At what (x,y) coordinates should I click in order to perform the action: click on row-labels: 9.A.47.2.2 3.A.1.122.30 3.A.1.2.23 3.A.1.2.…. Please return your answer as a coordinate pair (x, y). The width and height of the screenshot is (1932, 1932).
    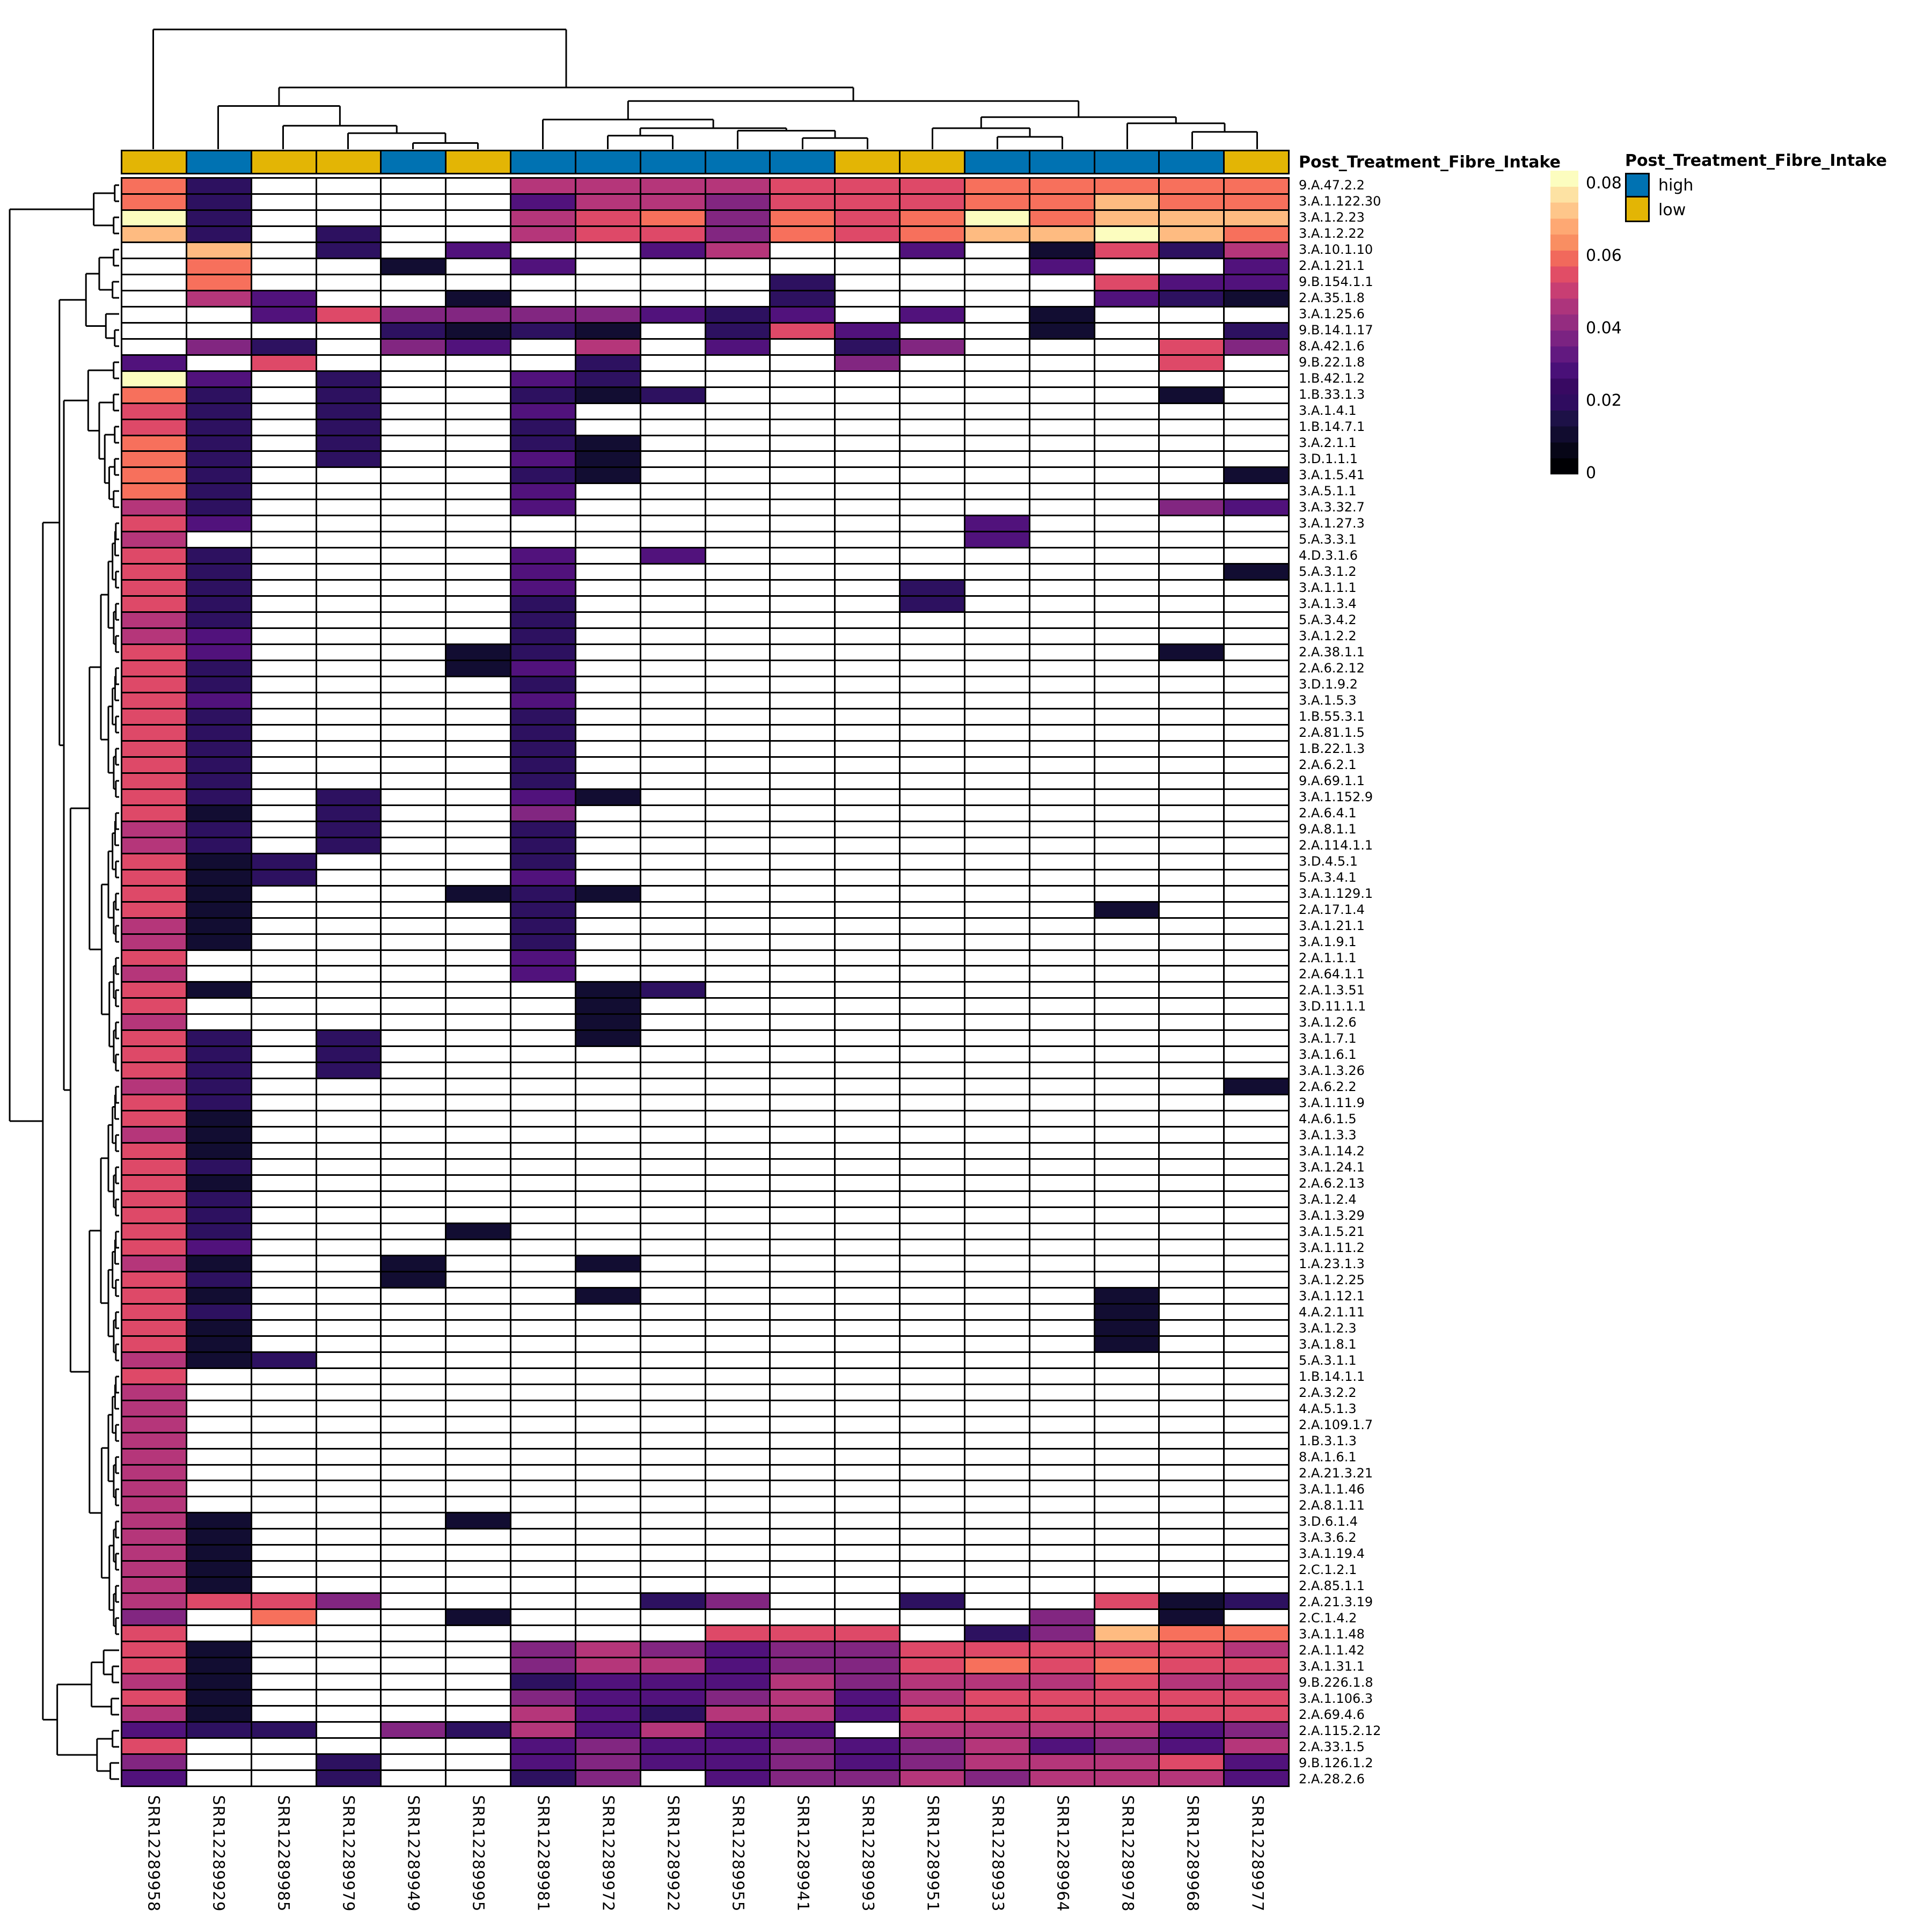
    Looking at the image, I should click on (1379, 982).